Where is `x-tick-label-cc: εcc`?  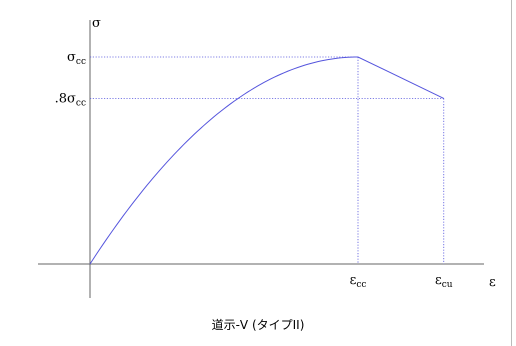 x-tick-label-cc: εcc is located at coordinates (358, 281).